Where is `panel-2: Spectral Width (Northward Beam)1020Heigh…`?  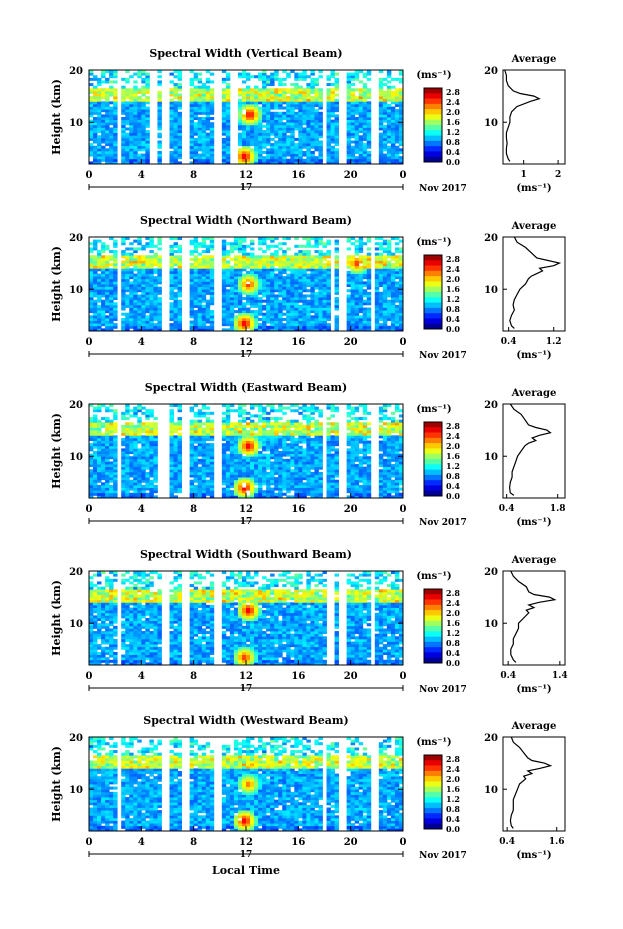 panel-2: Spectral Width (Northward Beam)1020Heigh… is located at coordinates (308, 287).